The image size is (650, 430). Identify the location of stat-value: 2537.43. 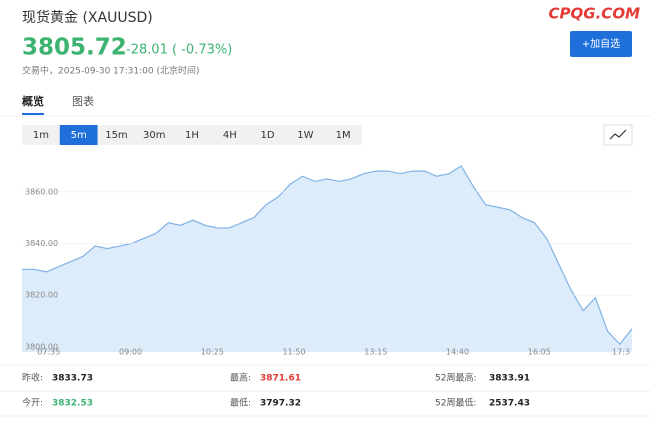
(509, 404).